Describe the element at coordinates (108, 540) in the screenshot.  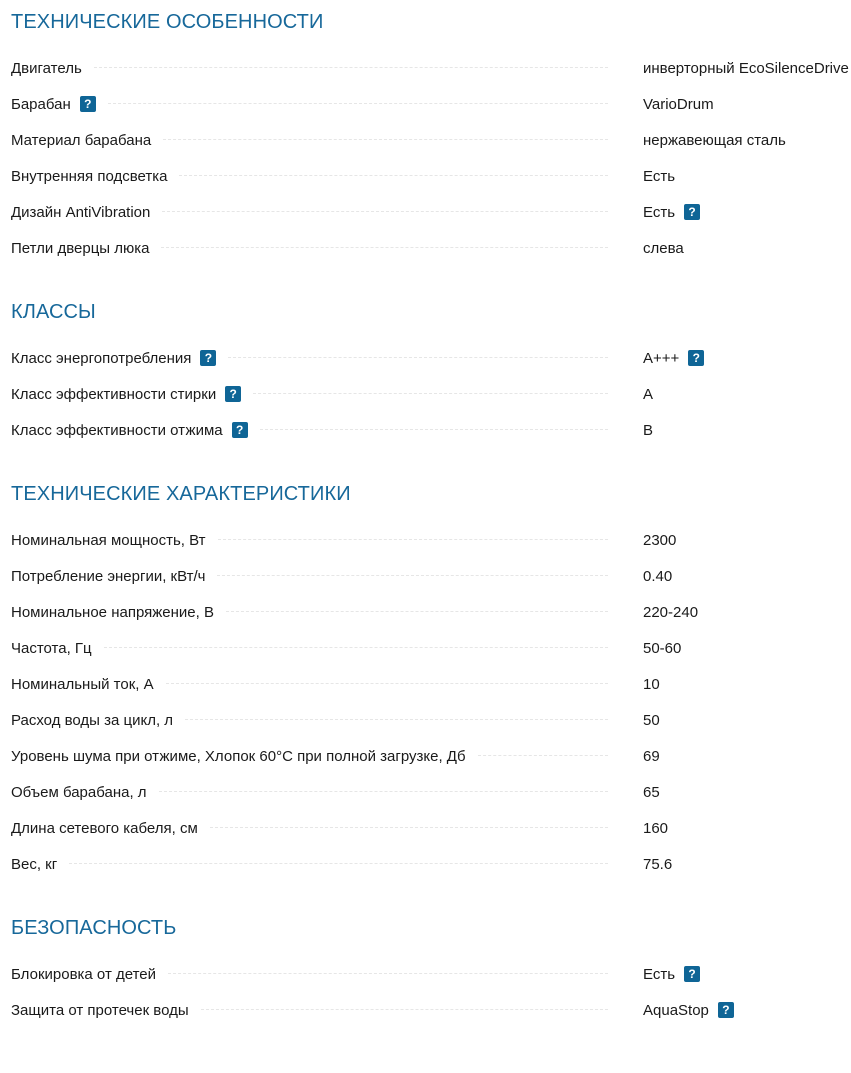
I see `spec-label: Номинальная мощность, Вт` at that location.